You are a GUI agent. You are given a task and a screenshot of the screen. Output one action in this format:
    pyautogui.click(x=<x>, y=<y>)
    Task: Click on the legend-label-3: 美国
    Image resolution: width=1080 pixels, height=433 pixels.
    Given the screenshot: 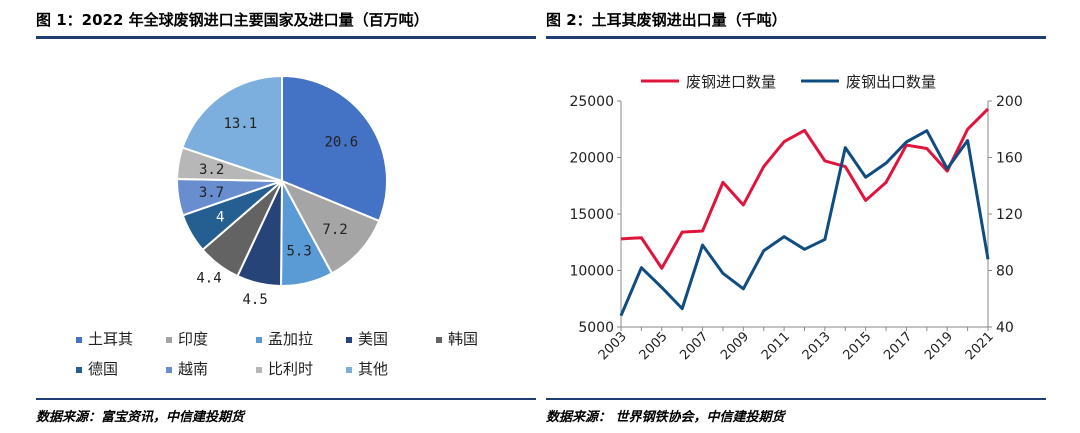 What is the action you would take?
    pyautogui.click(x=373, y=339)
    